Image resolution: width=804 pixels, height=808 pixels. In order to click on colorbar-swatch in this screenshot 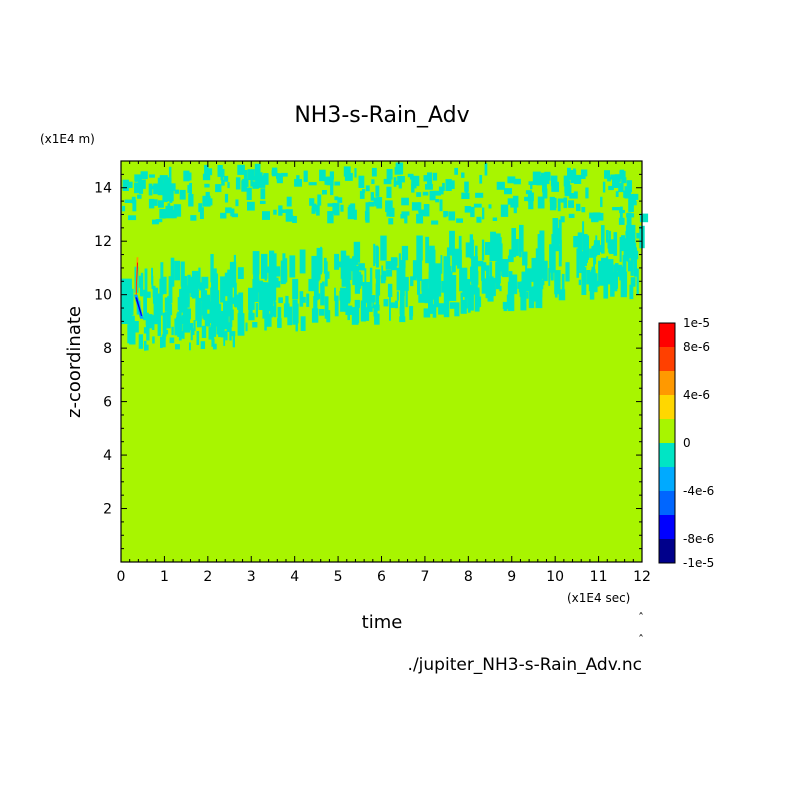, I will do `click(667, 455)`.